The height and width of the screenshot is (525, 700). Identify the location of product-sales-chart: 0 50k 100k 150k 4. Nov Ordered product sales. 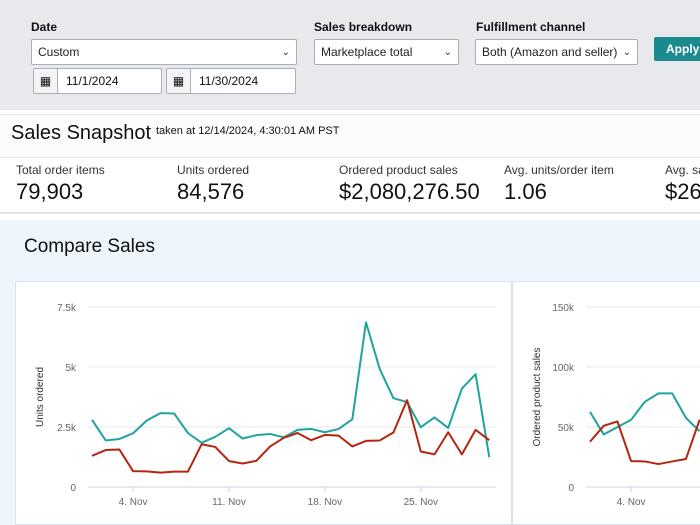
(616, 405).